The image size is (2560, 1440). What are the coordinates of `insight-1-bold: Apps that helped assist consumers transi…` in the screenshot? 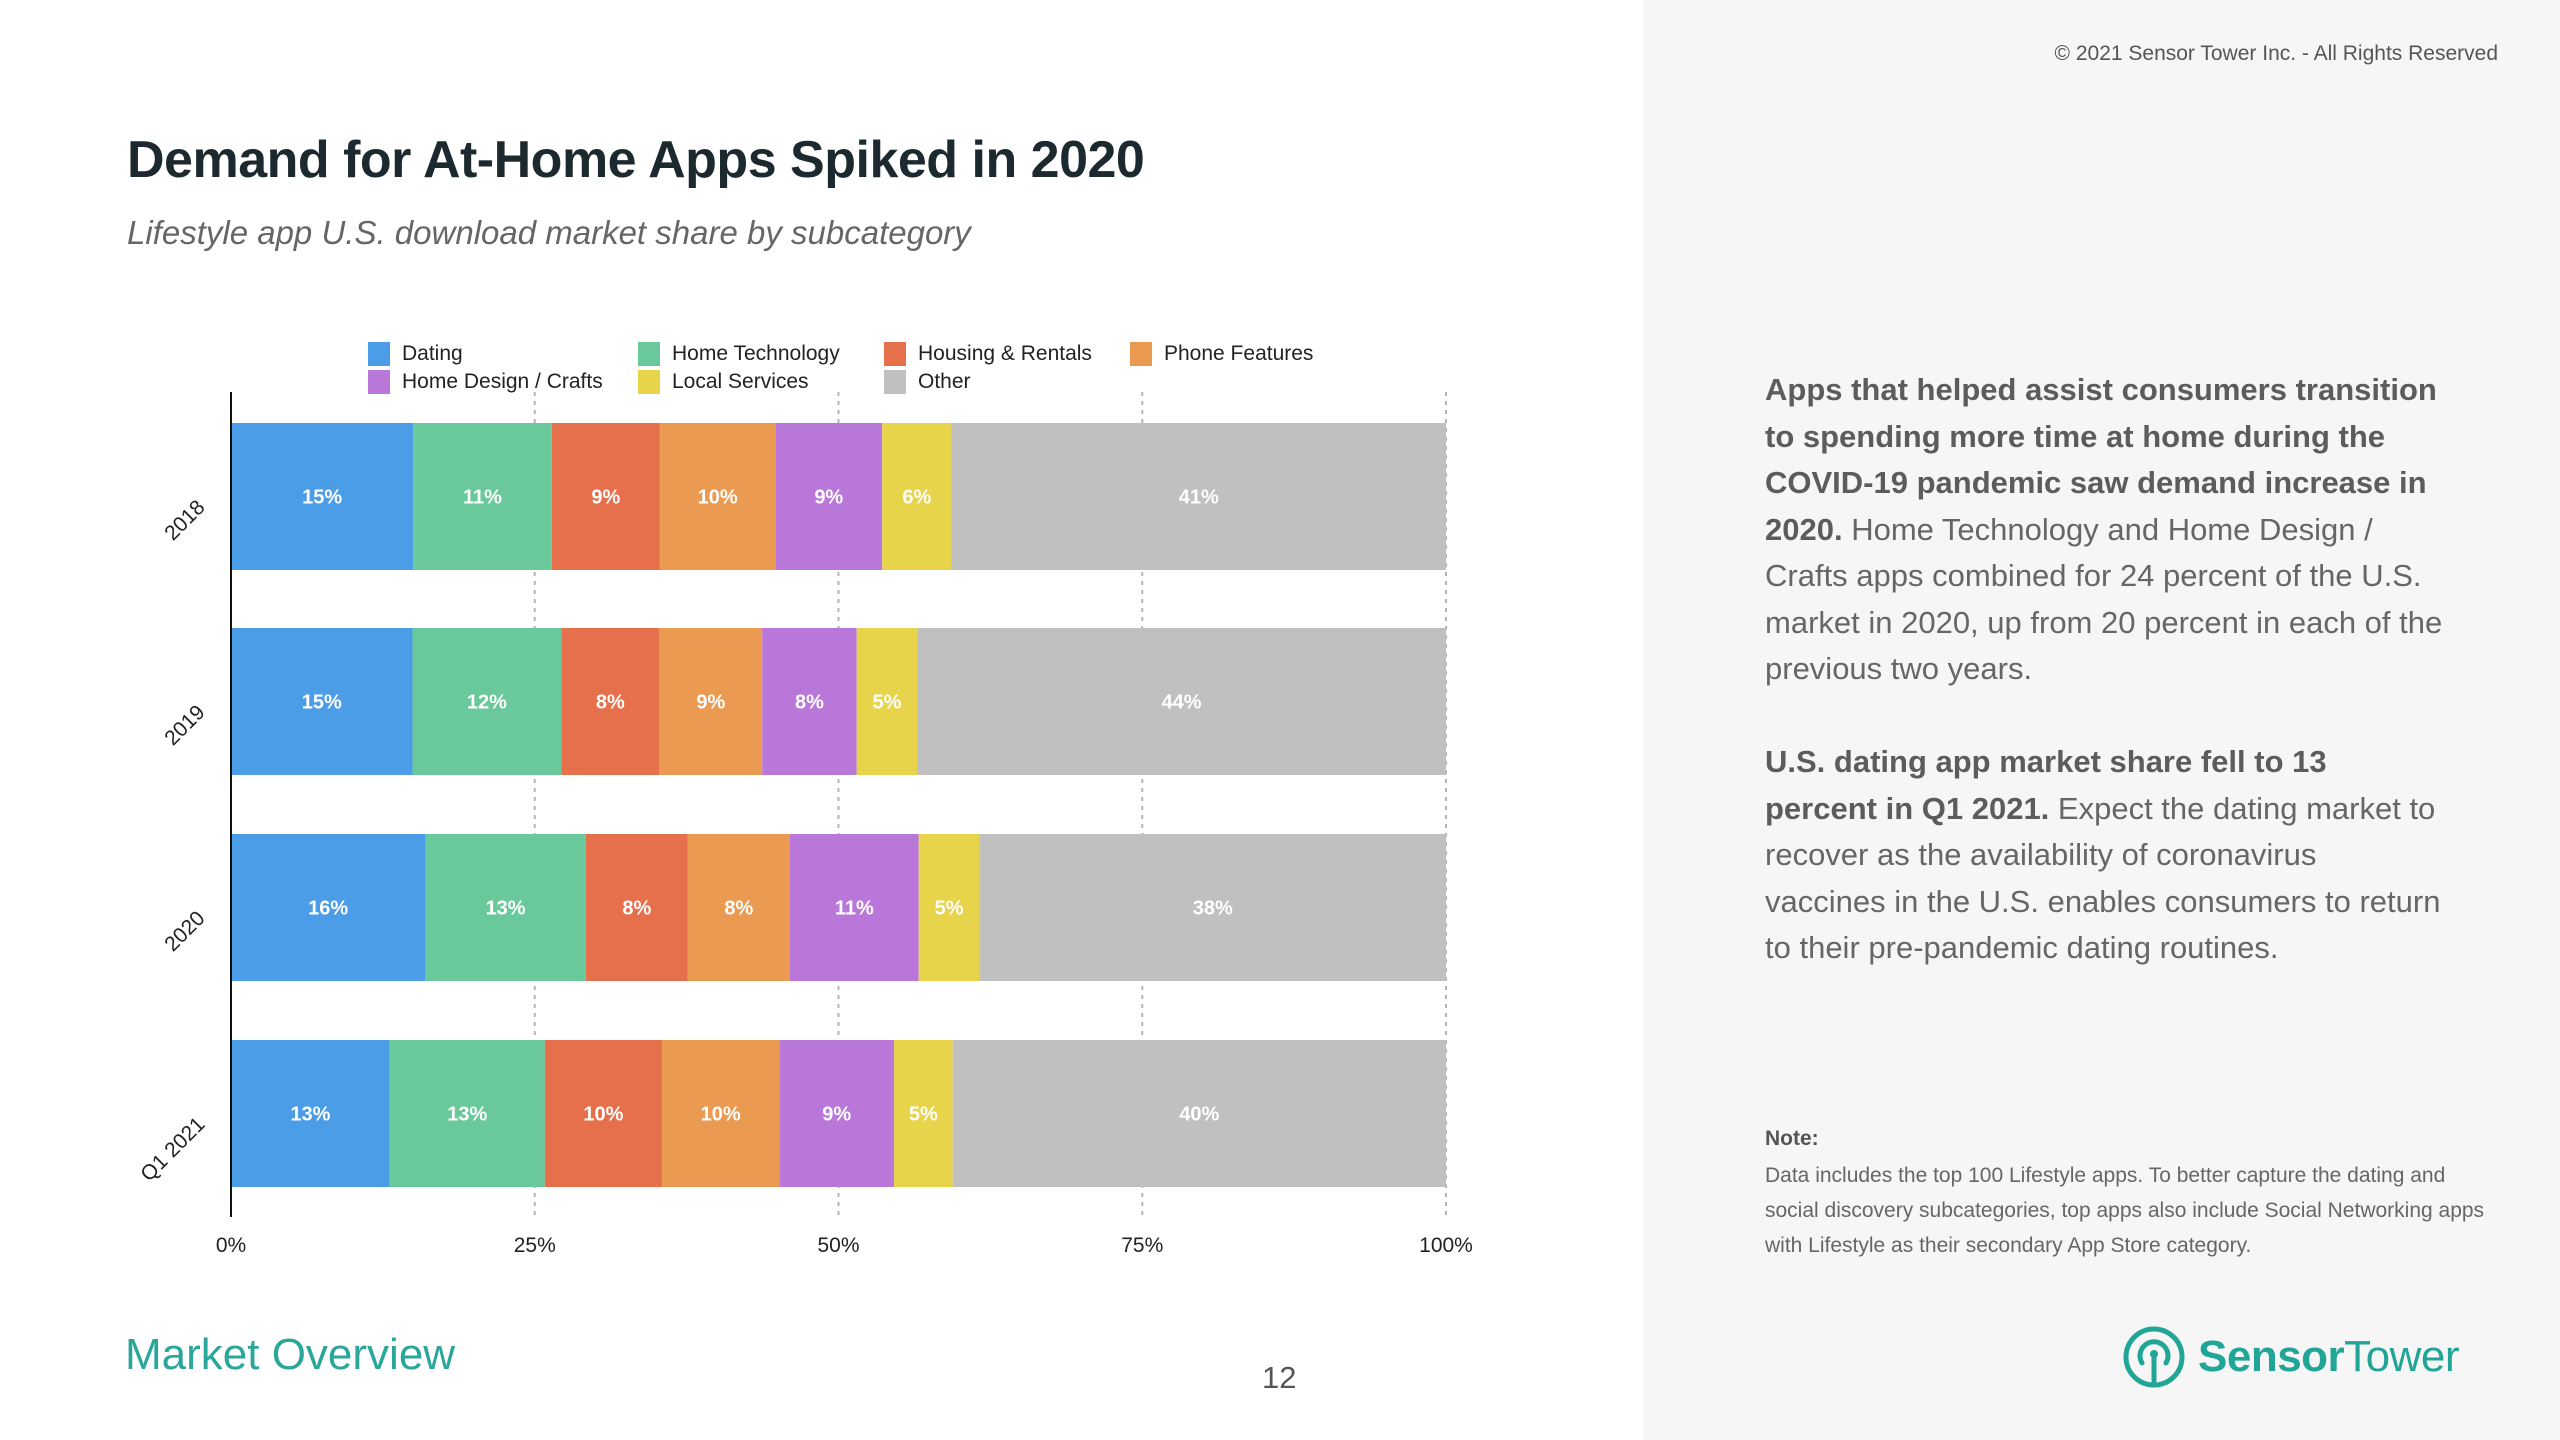 It's located at (2101, 459).